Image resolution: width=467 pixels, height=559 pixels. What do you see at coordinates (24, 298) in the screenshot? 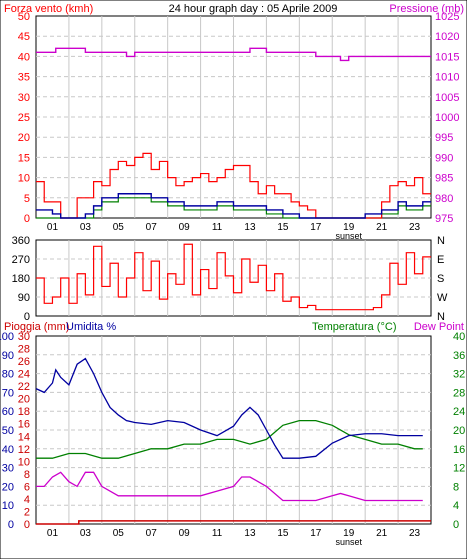
I see `direction-tick-label: 90` at bounding box center [24, 298].